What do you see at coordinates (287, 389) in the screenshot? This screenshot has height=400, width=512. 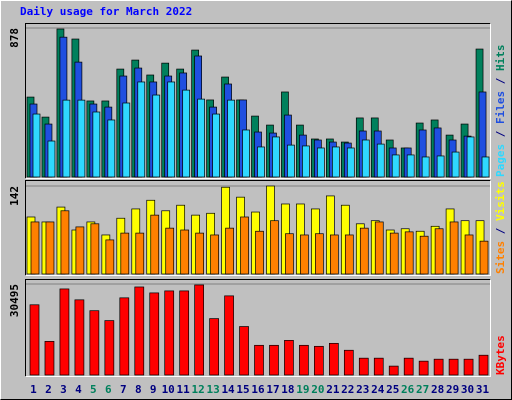 I see `x-tick-label: 18` at bounding box center [287, 389].